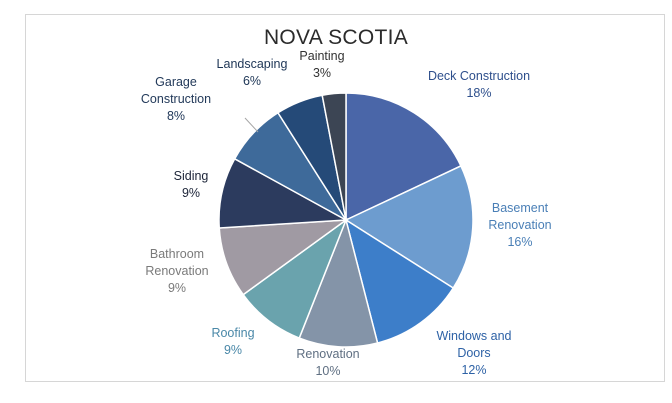 This screenshot has width=672, height=403. I want to click on pie-slice-deck-construction, so click(403, 157).